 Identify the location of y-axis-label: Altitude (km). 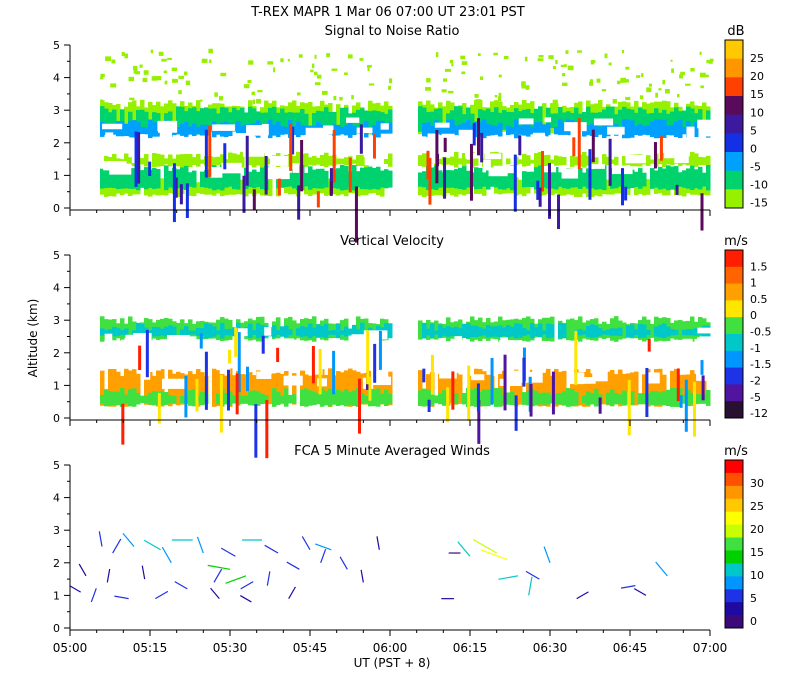
(33, 338).